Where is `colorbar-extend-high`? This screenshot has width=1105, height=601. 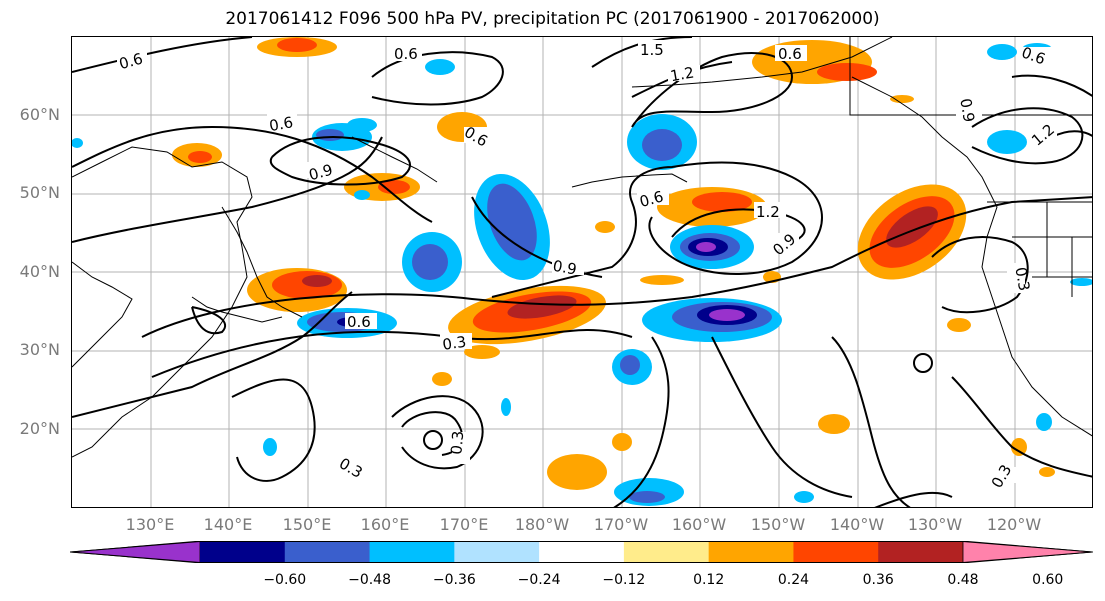 colorbar-extend-high is located at coordinates (1027, 552).